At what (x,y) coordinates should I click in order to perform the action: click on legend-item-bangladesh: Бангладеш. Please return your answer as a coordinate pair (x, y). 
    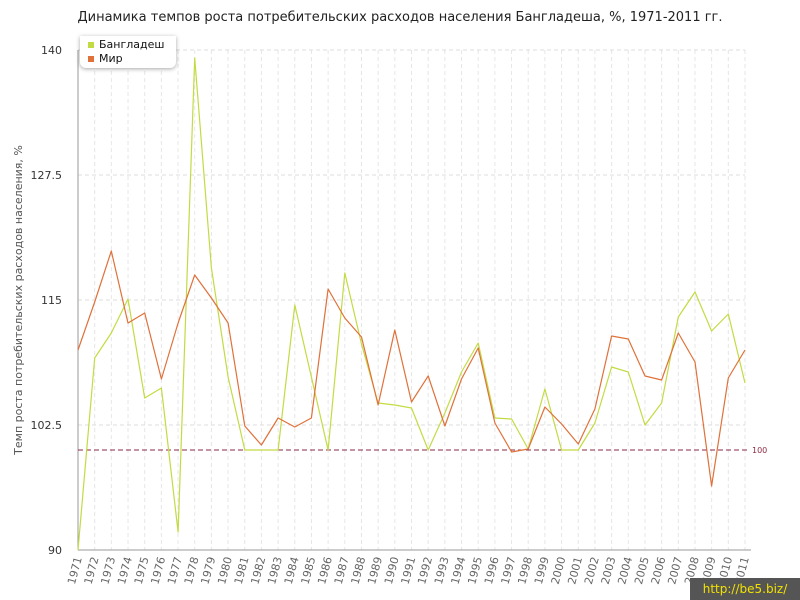
    Looking at the image, I should click on (126, 44).